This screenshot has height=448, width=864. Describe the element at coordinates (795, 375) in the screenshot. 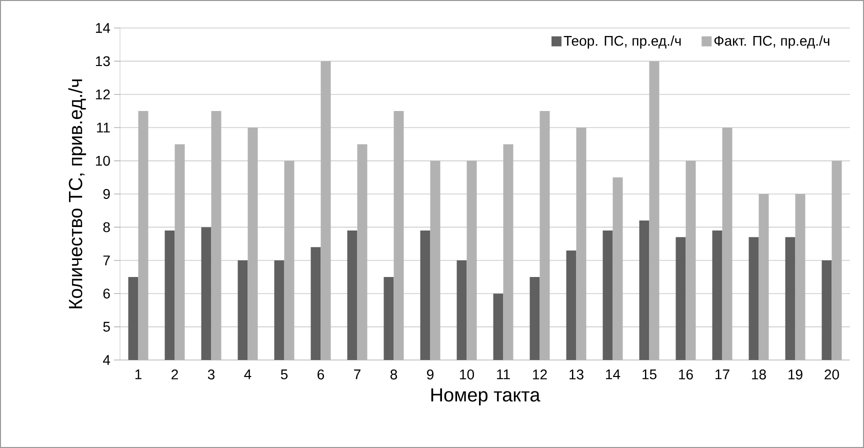

I see `x-tick-label: 19` at that location.